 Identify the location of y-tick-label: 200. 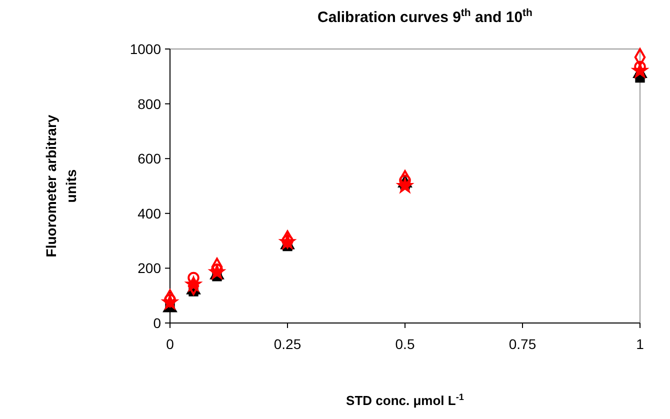
(150, 268).